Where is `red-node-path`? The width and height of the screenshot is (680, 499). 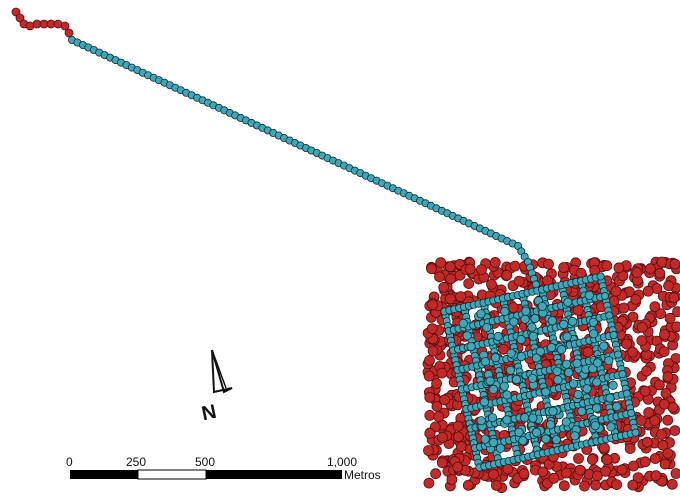 red-node-path is located at coordinates (42, 22).